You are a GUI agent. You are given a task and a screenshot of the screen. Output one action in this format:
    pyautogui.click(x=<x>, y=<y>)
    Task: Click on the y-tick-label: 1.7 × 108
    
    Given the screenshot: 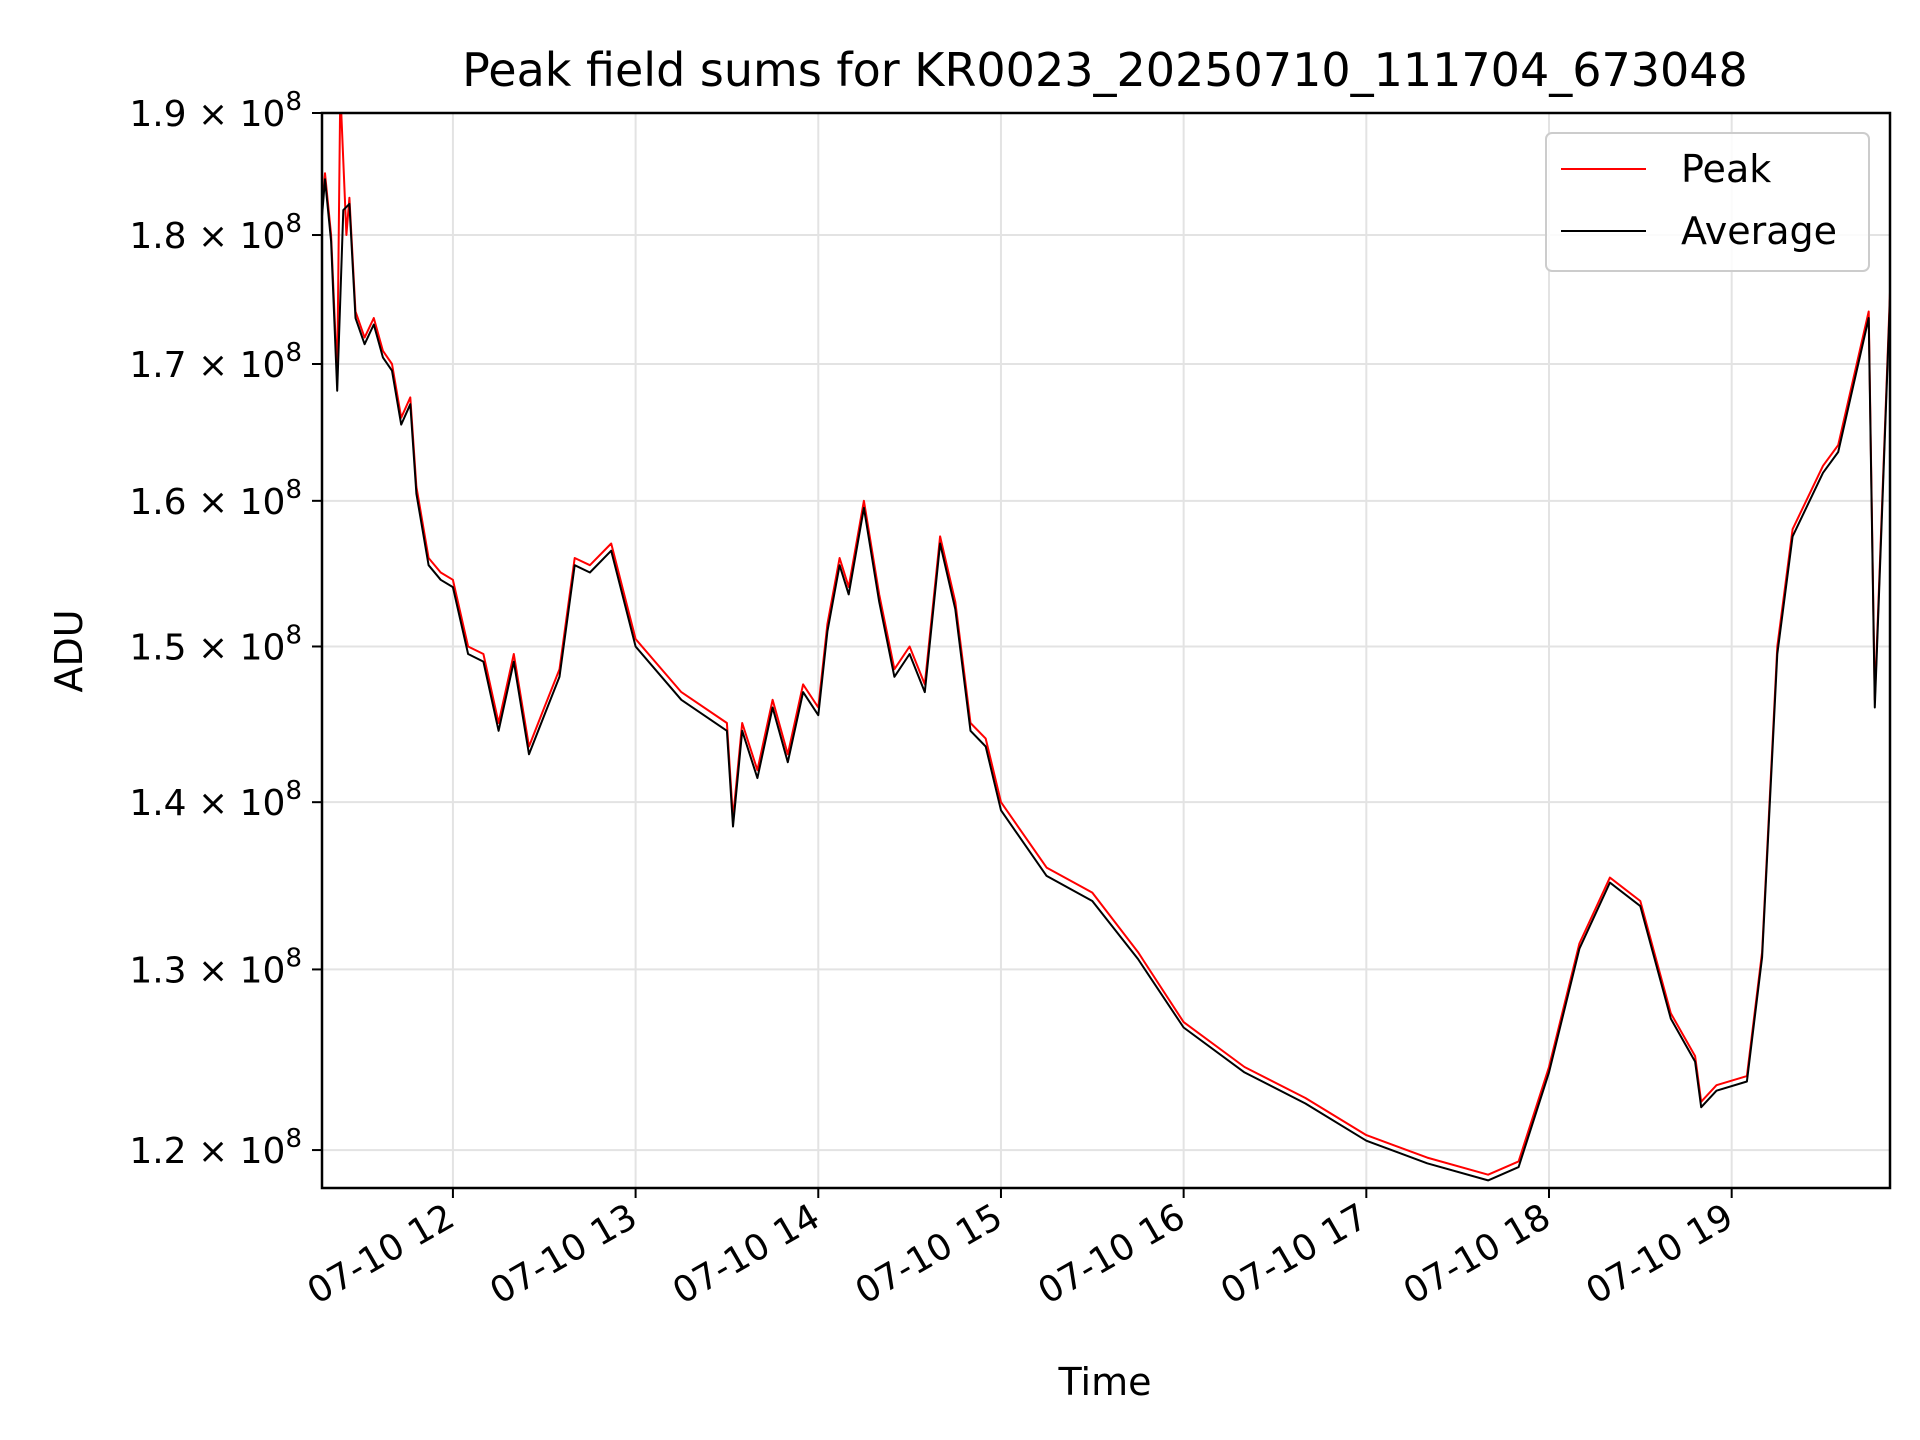 What is the action you would take?
    pyautogui.click(x=215, y=362)
    